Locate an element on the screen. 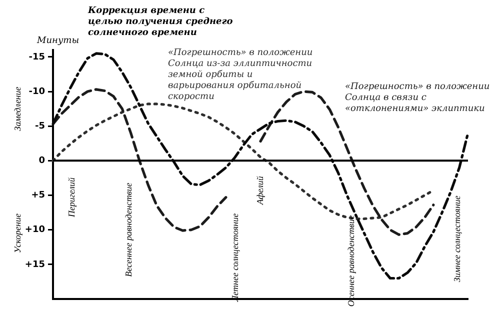 The image size is (500, 330). text: Ускорение is located at coordinates (17, 234).